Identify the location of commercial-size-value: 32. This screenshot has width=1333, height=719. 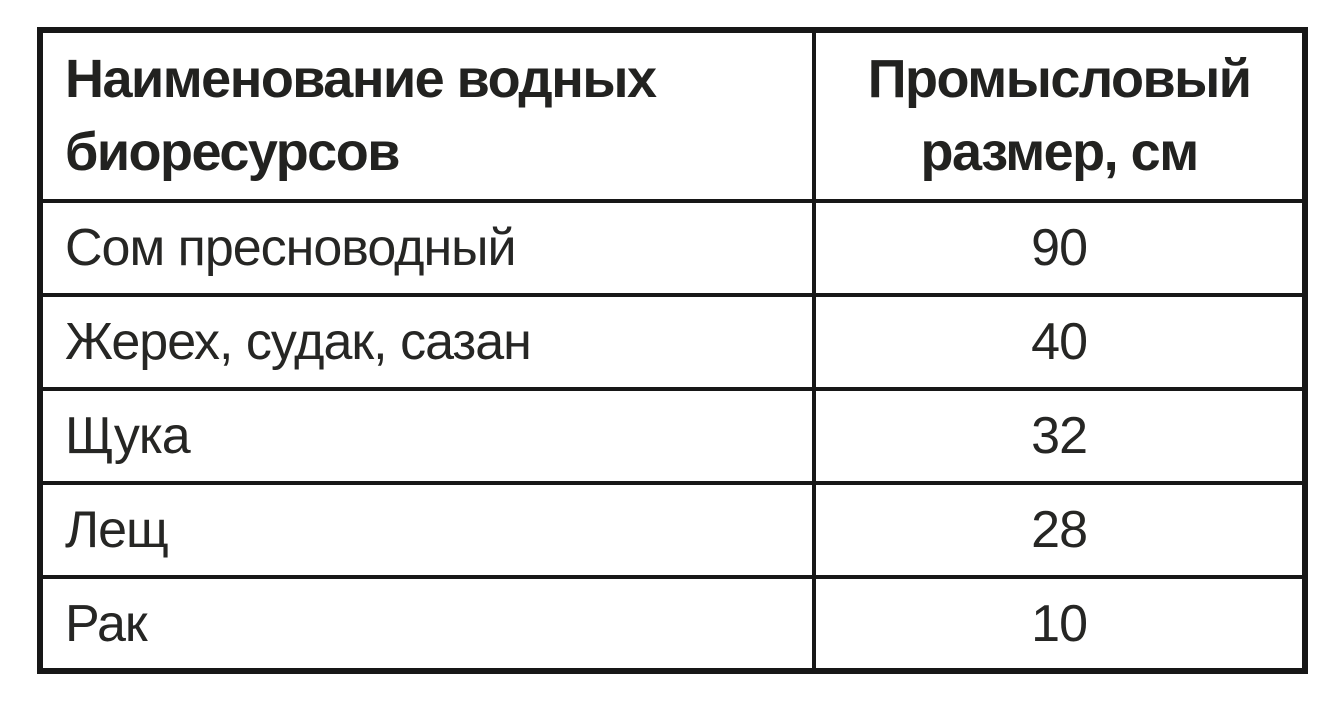
(1059, 436).